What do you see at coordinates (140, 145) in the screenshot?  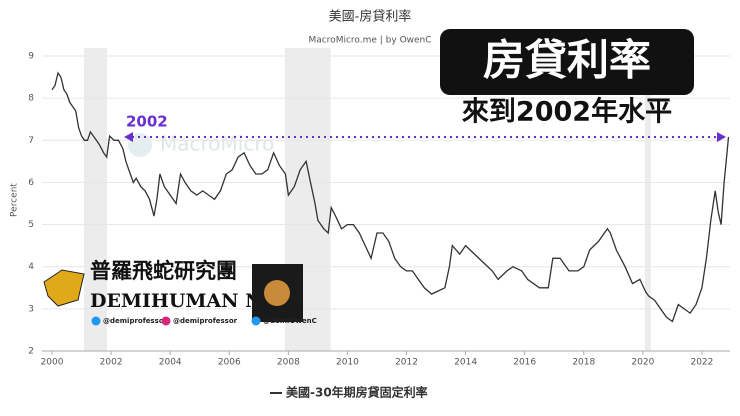 I see `watermark-icon` at bounding box center [140, 145].